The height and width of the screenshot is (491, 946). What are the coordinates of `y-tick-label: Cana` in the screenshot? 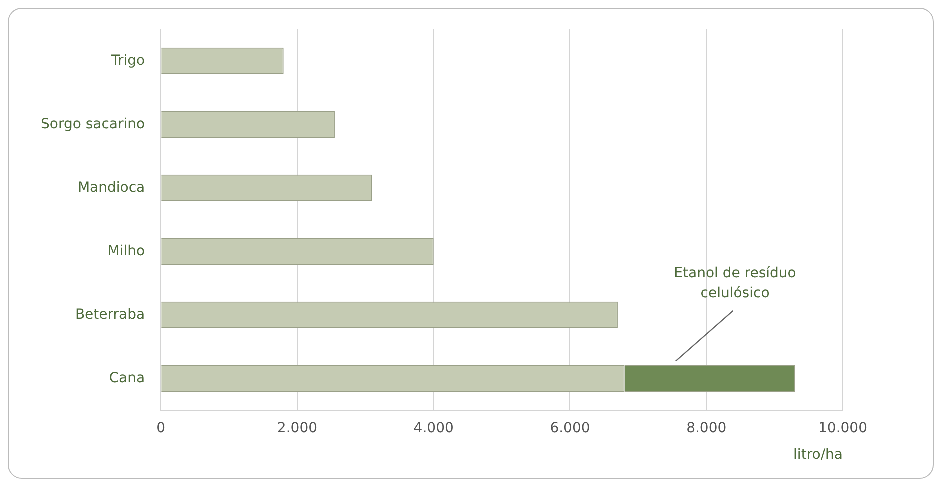 It's located at (127, 378).